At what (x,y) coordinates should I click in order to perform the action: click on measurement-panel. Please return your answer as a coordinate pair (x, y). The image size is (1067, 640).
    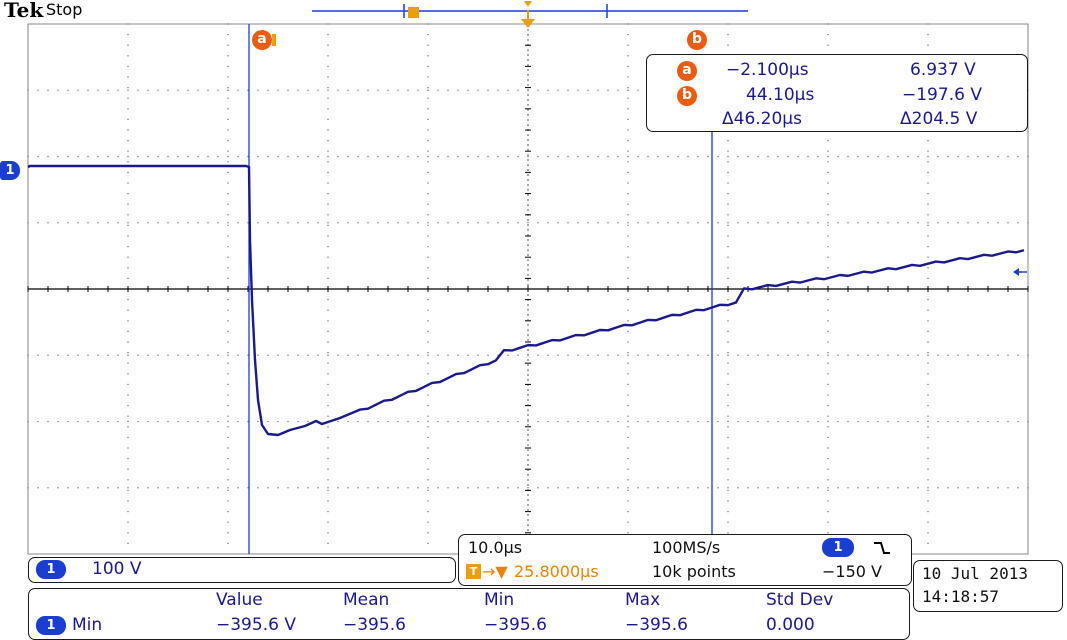
    Looking at the image, I should click on (469, 614).